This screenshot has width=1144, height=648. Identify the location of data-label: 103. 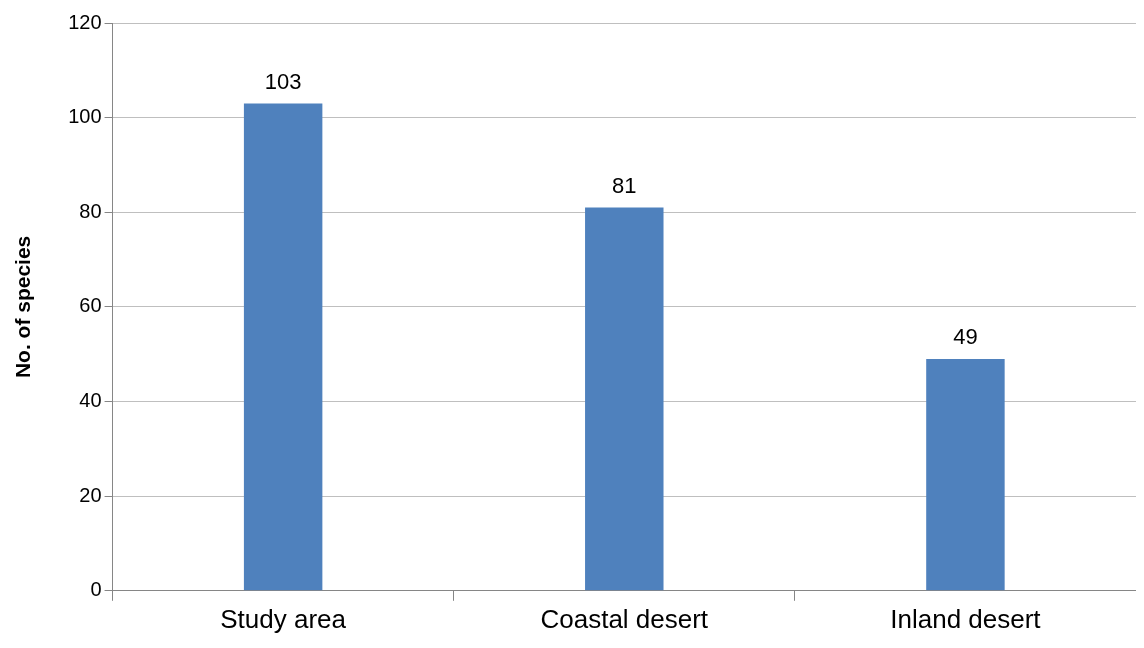
(283, 81).